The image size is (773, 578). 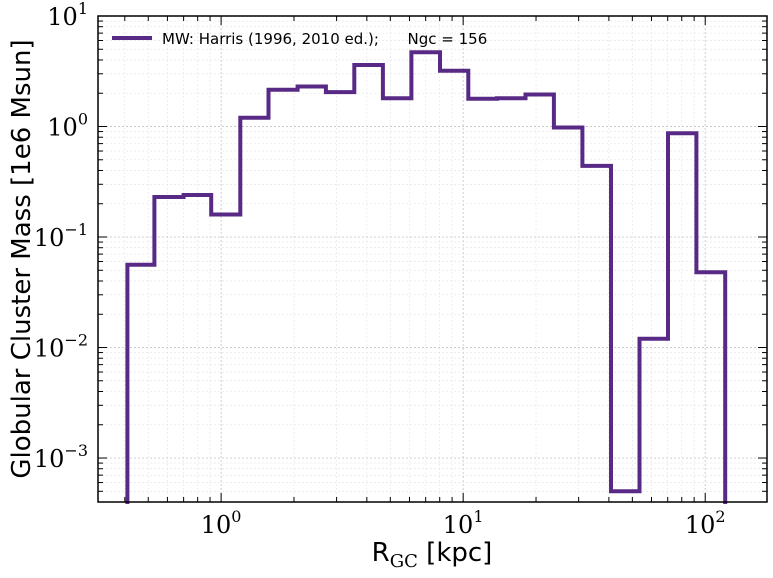 I want to click on legend-label: MW: Harris (1996, 2010 ed.); Ngc = 156, so click(x=324, y=39).